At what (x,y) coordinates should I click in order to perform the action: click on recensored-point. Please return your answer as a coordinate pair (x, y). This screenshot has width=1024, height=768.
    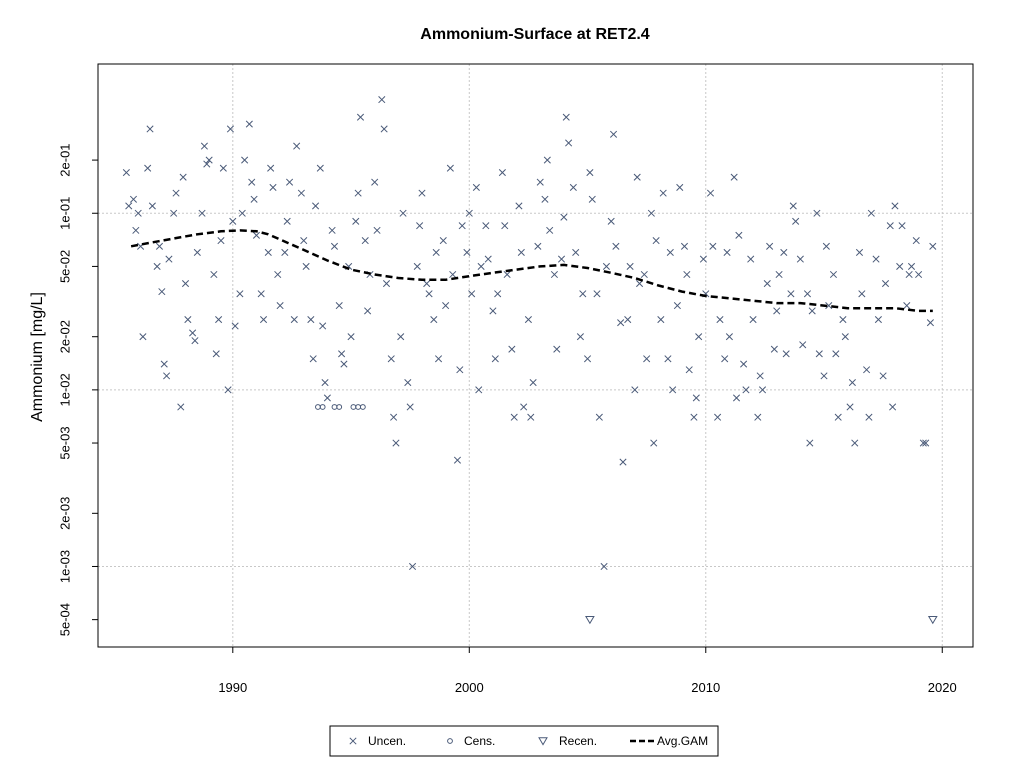
    Looking at the image, I should click on (590, 620).